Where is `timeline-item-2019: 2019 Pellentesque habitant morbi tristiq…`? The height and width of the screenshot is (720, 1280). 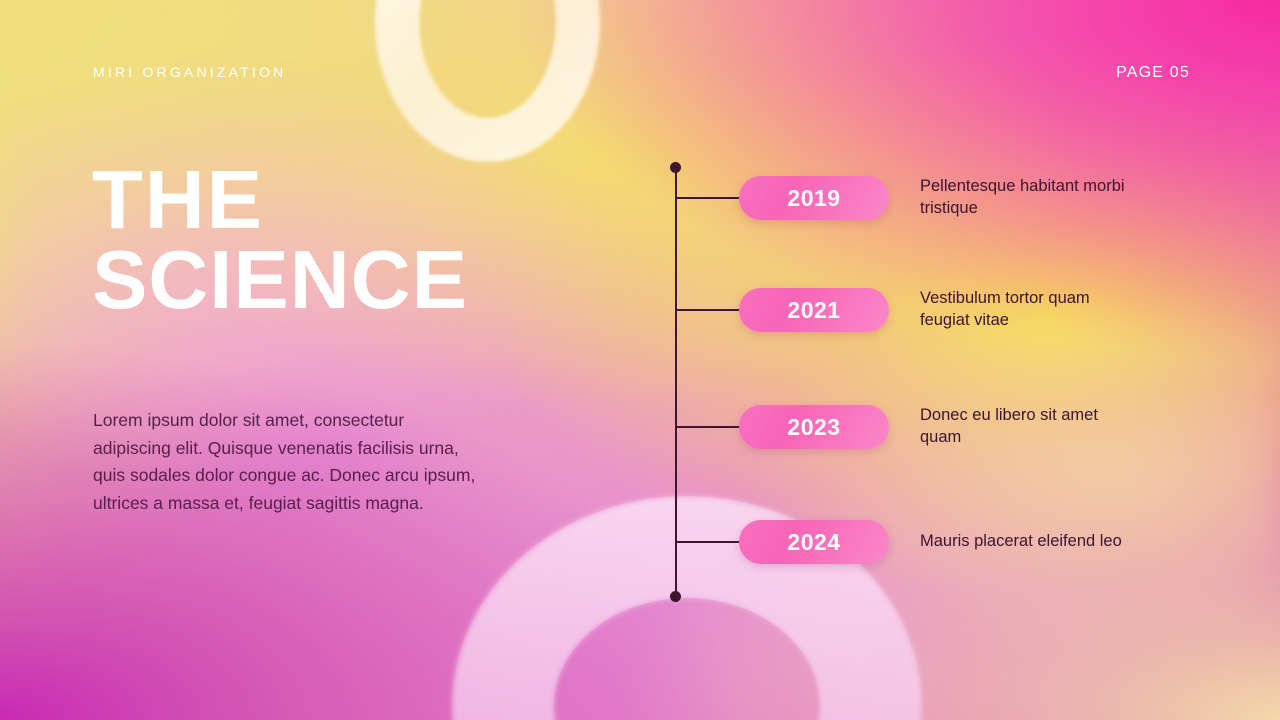
timeline-item-2019: 2019 Pellentesque habitant morbi tristiq… is located at coordinates (905, 198).